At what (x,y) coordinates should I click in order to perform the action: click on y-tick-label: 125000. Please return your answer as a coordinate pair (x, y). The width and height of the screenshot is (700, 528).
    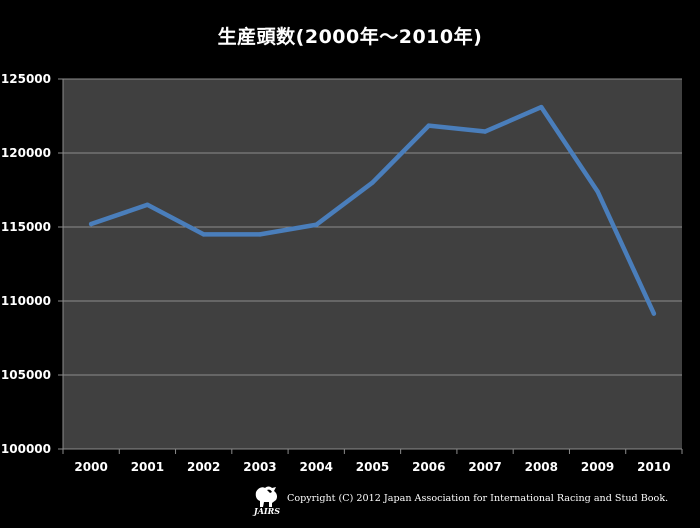
    Looking at the image, I should click on (26, 79).